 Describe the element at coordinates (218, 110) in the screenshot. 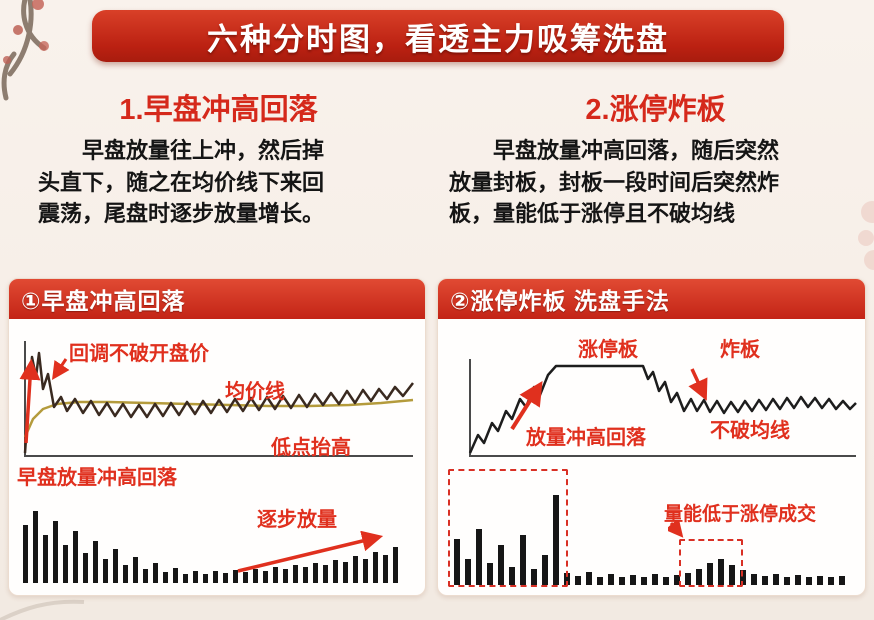

I see `section-1-heading: 1.早盘冲高回落` at that location.